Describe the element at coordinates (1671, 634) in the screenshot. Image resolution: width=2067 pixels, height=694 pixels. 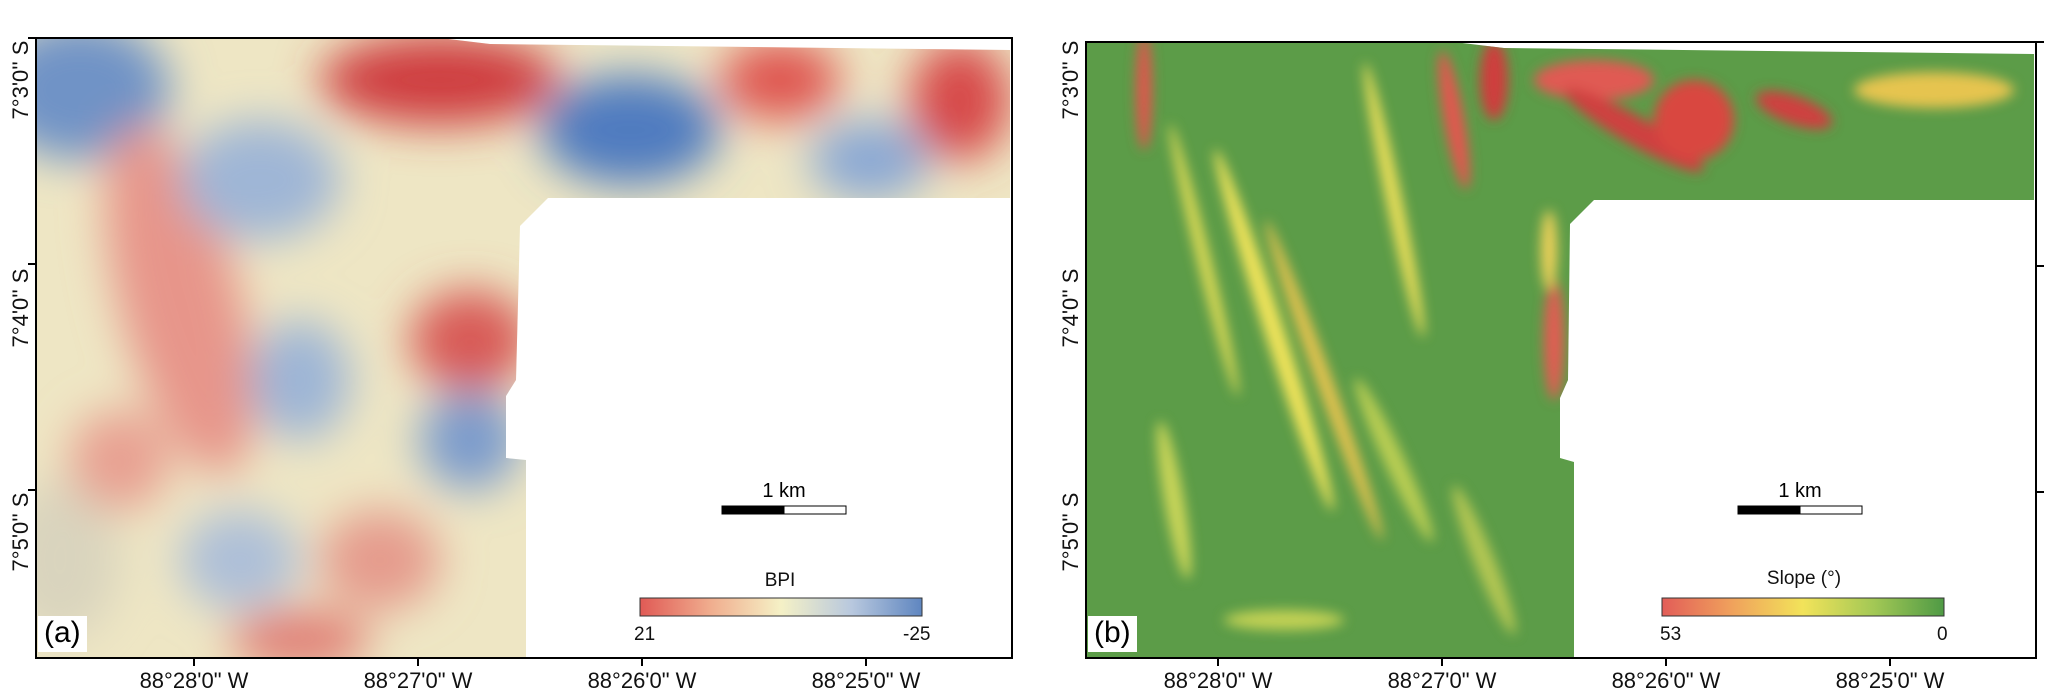
I see `legend-min-label: 53` at that location.